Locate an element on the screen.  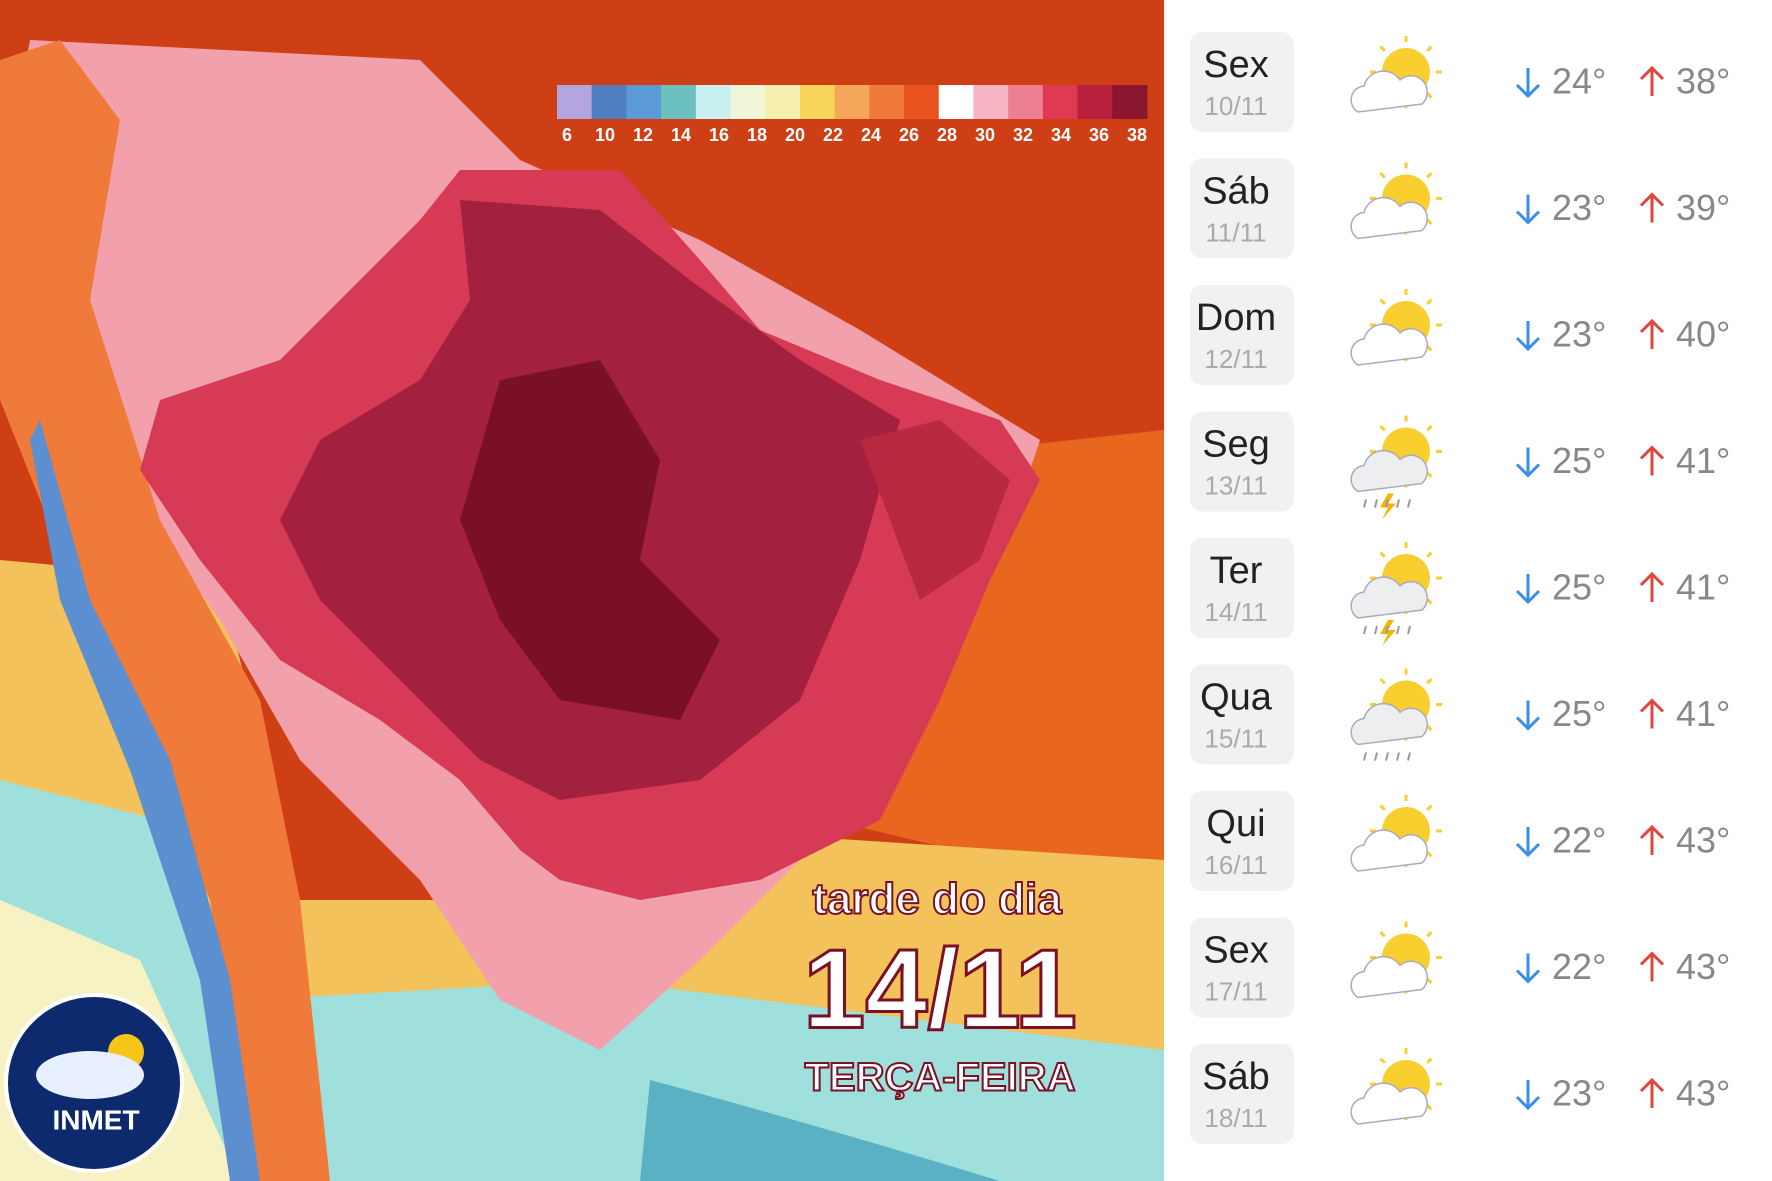
day-date: 16/11 is located at coordinates (1235, 865).